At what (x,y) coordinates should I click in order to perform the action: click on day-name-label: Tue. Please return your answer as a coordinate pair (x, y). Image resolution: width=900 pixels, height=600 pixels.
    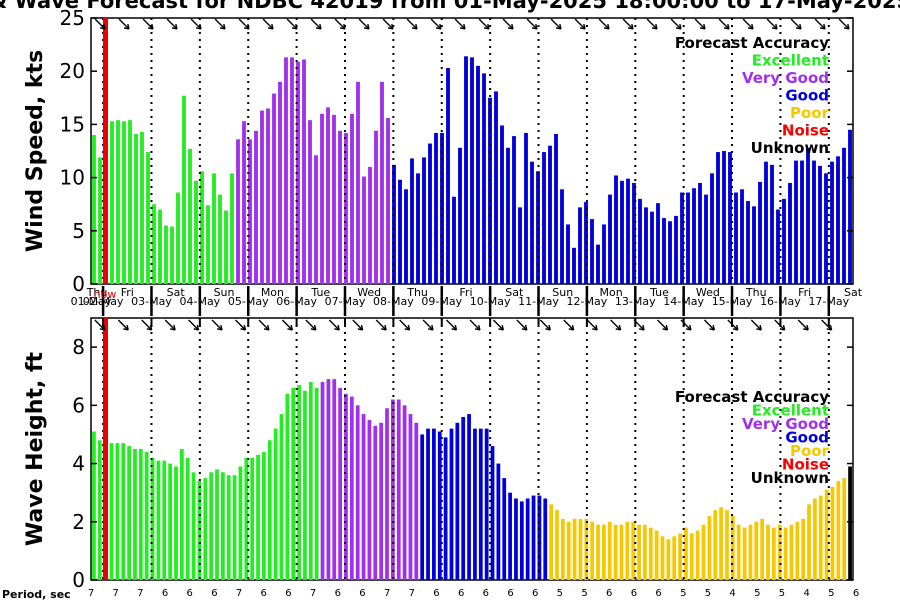
    Looking at the image, I should click on (320, 292).